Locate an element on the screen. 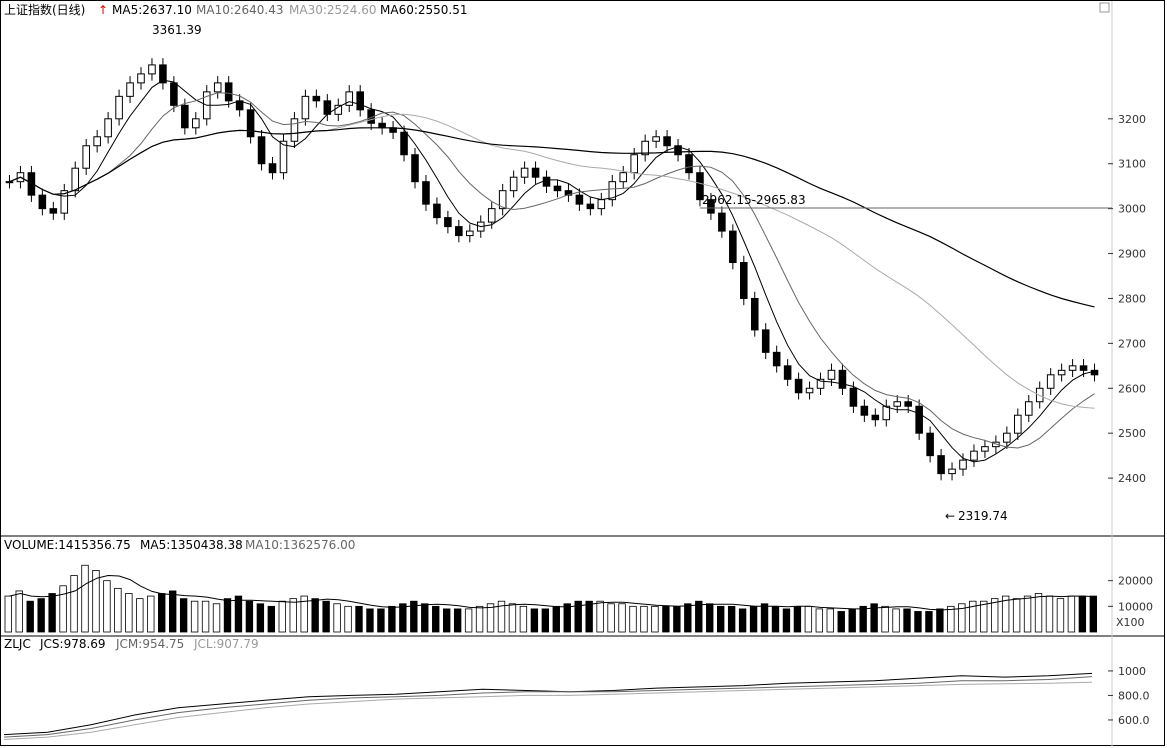  volume-unit-label: X100 is located at coordinates (1130, 622).